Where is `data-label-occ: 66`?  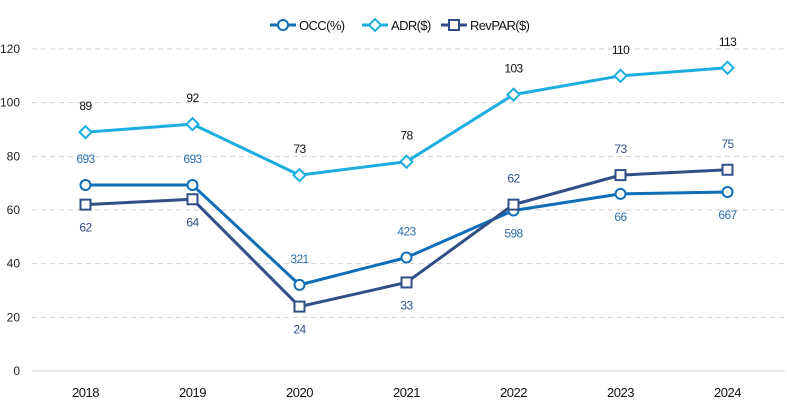 data-label-occ: 66 is located at coordinates (620, 217).